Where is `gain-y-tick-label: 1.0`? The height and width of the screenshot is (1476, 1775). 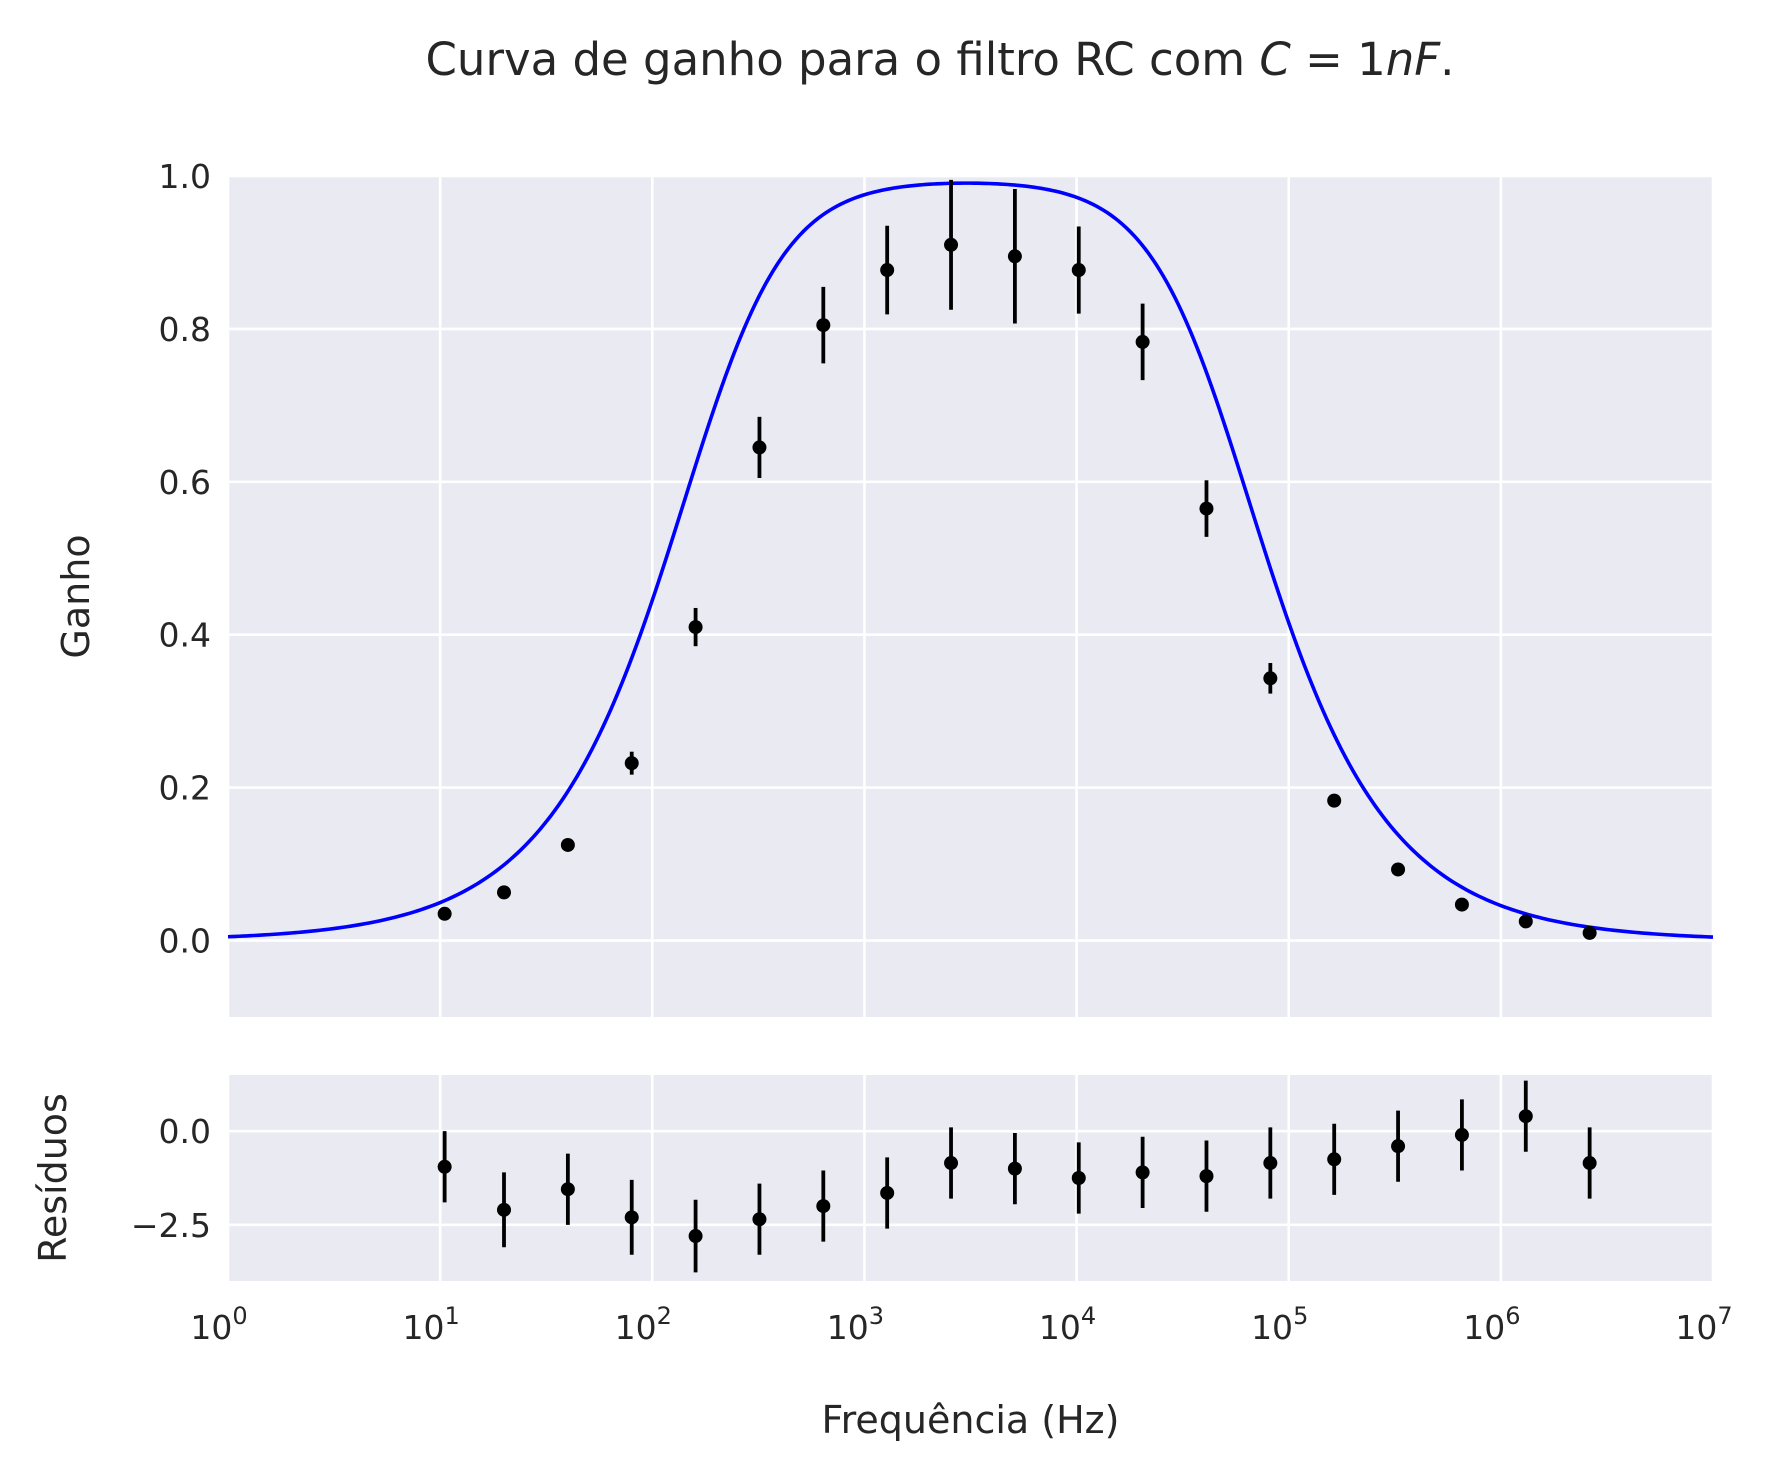 gain-y-tick-label: 1.0 is located at coordinates (185, 176).